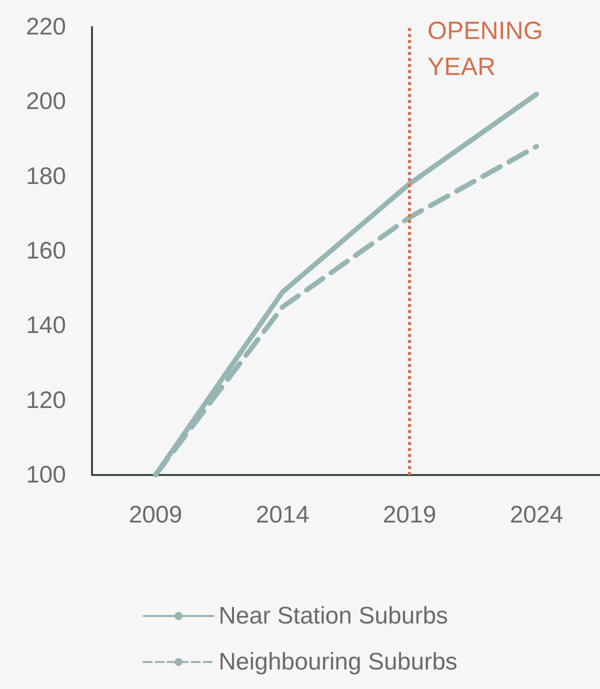 This screenshot has height=689, width=600. What do you see at coordinates (46, 176) in the screenshot?
I see `y-tick-label: 180` at bounding box center [46, 176].